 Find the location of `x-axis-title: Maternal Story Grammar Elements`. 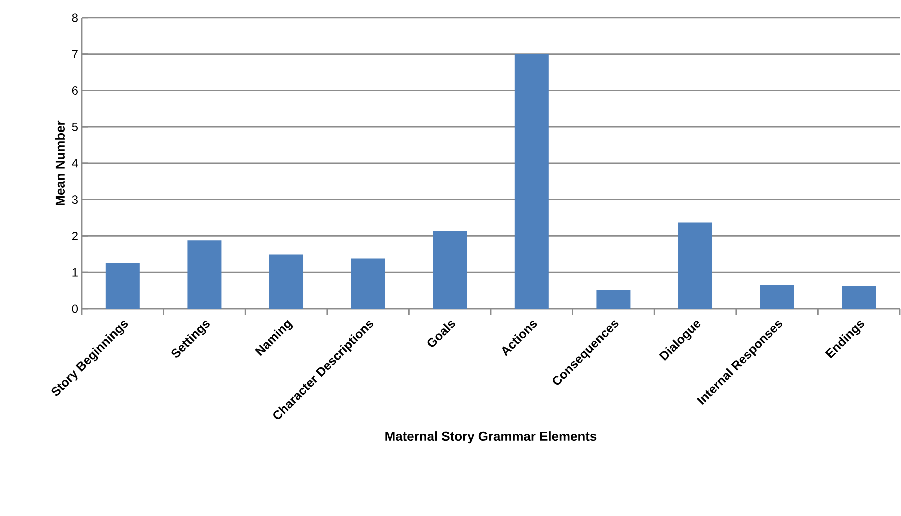

x-axis-title: Maternal Story Grammar Elements is located at coordinates (491, 438).